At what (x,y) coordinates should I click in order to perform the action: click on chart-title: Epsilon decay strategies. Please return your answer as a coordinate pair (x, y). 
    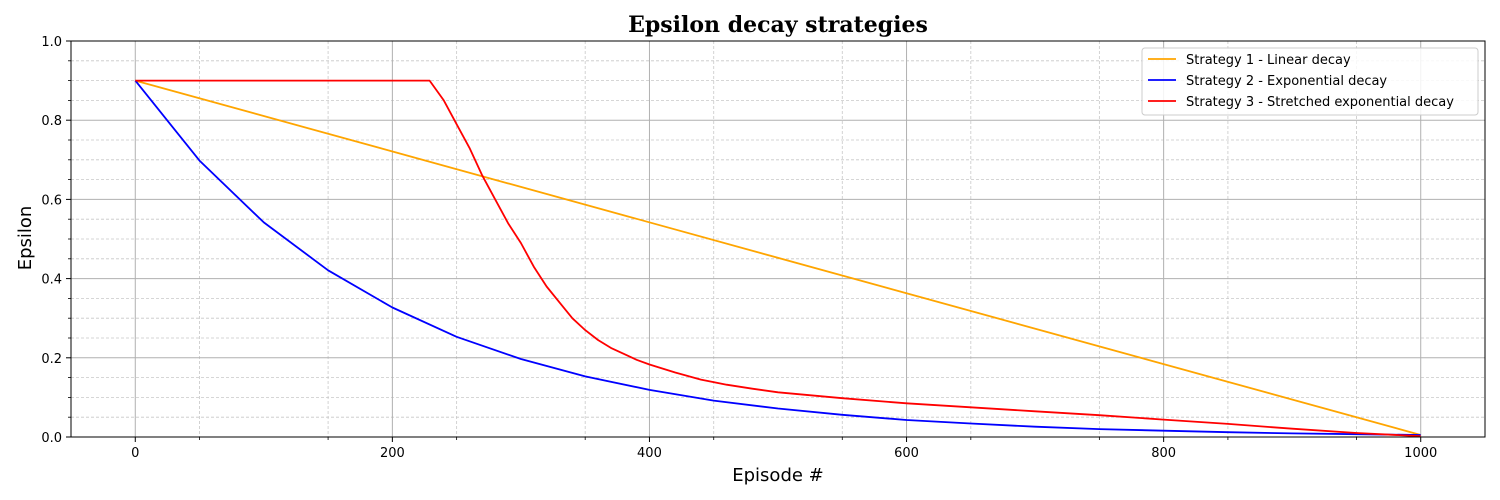
    Looking at the image, I should click on (778, 25).